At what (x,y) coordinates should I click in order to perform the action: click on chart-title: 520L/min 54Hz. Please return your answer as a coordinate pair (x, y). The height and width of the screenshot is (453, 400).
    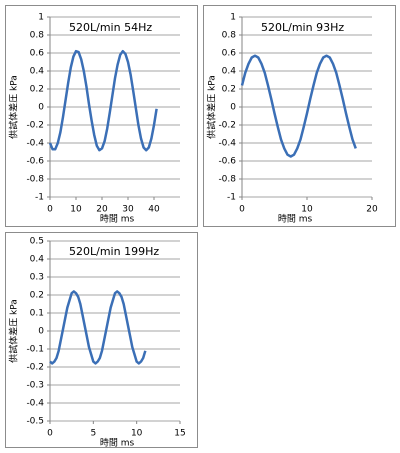
    Looking at the image, I should click on (110, 27).